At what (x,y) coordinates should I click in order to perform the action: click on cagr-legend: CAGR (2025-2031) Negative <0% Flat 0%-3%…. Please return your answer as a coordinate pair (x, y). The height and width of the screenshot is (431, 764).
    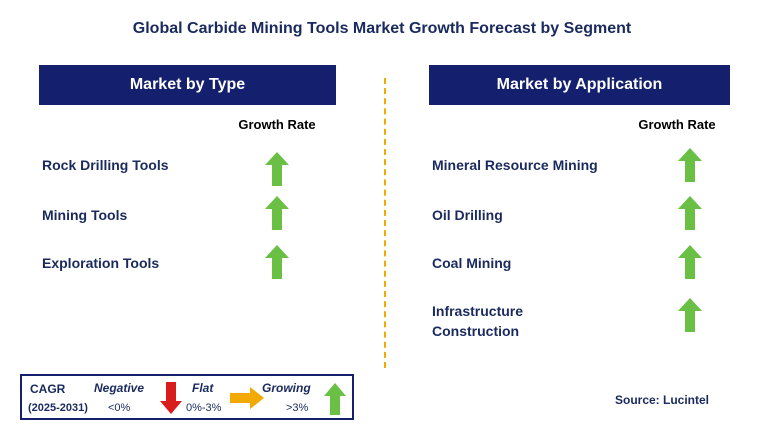
    Looking at the image, I should click on (187, 397).